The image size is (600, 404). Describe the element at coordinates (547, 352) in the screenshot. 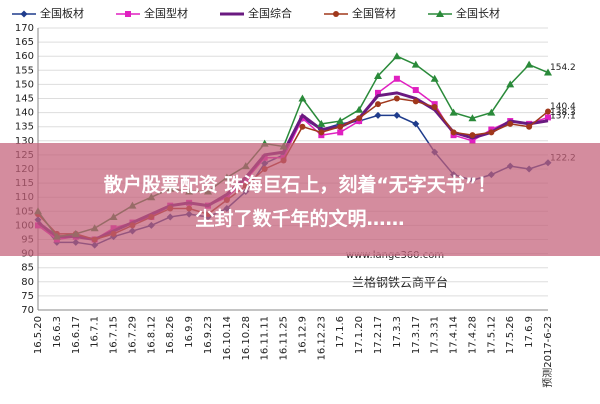

I see `x-tick-label: 预测2017-6-23` at that location.